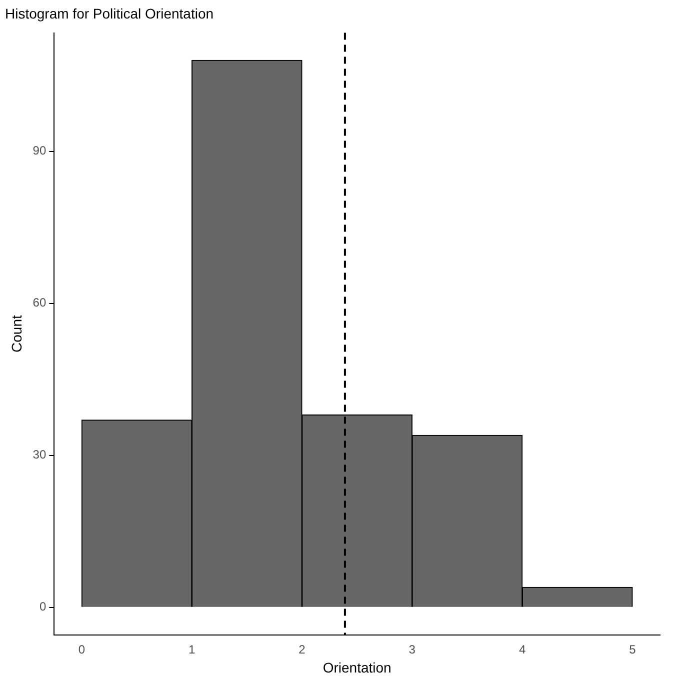 This screenshot has height=682, width=678. Describe the element at coordinates (109, 13) in the screenshot. I see `chart-title: Histogram for Political Orientation` at that location.